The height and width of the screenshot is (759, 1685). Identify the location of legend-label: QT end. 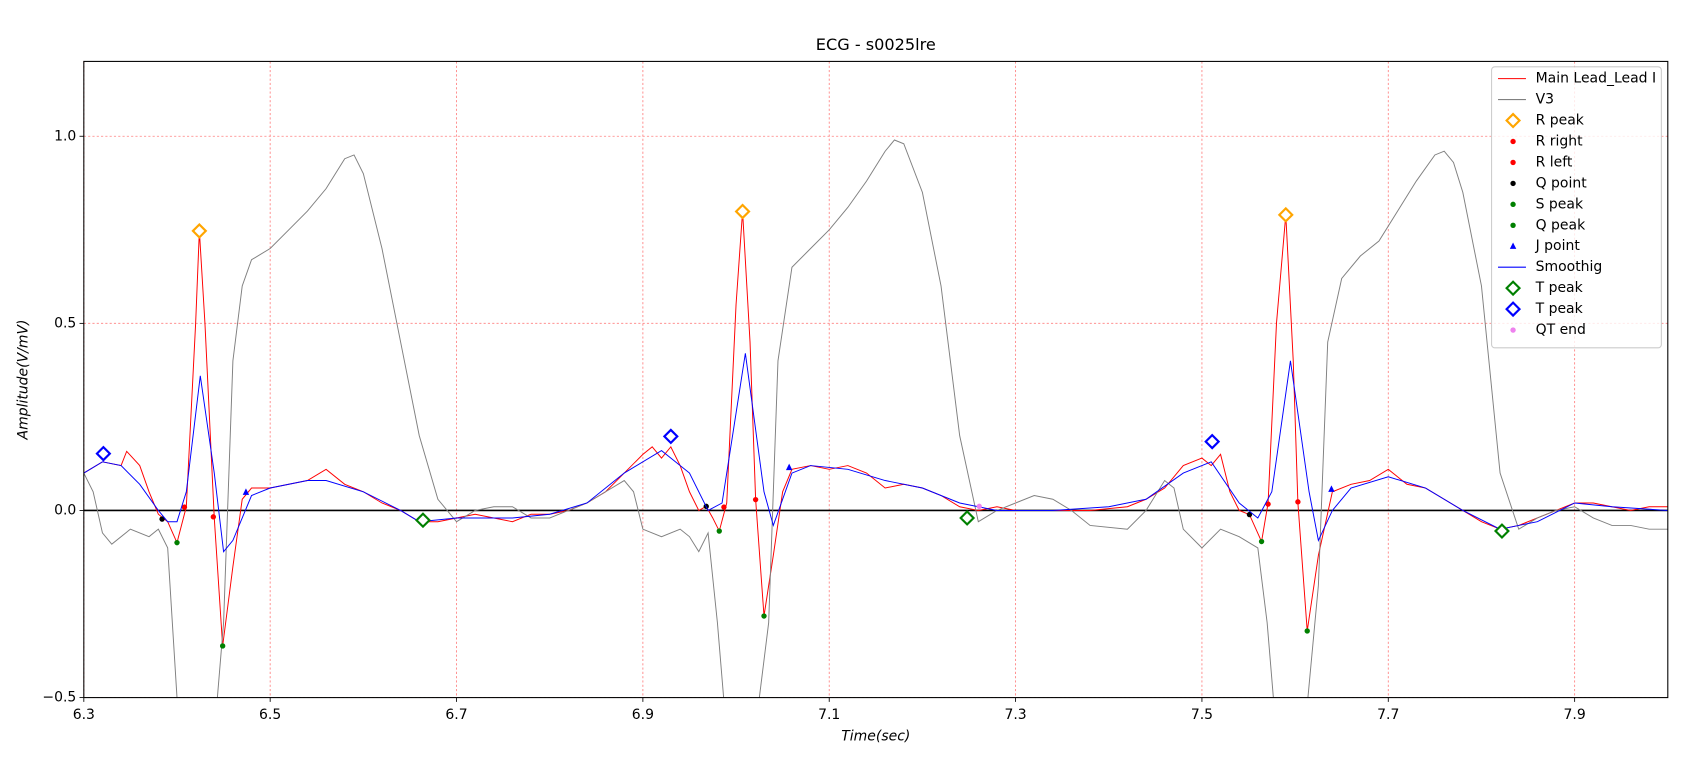
(1561, 330).